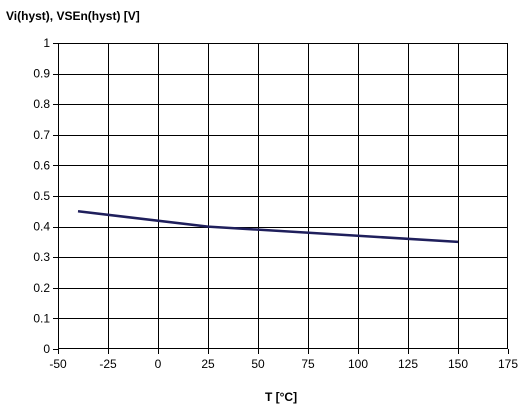 Image resolution: width=527 pixels, height=410 pixels. What do you see at coordinates (308, 364) in the screenshot?
I see `x-tick-label: 75` at bounding box center [308, 364].